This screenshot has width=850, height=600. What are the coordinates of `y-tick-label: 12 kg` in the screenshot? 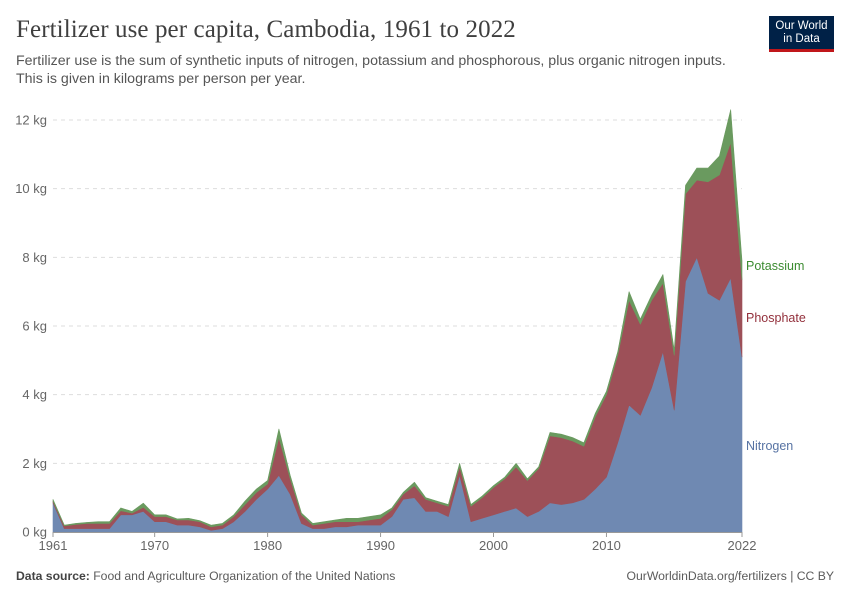 It's located at (31, 120).